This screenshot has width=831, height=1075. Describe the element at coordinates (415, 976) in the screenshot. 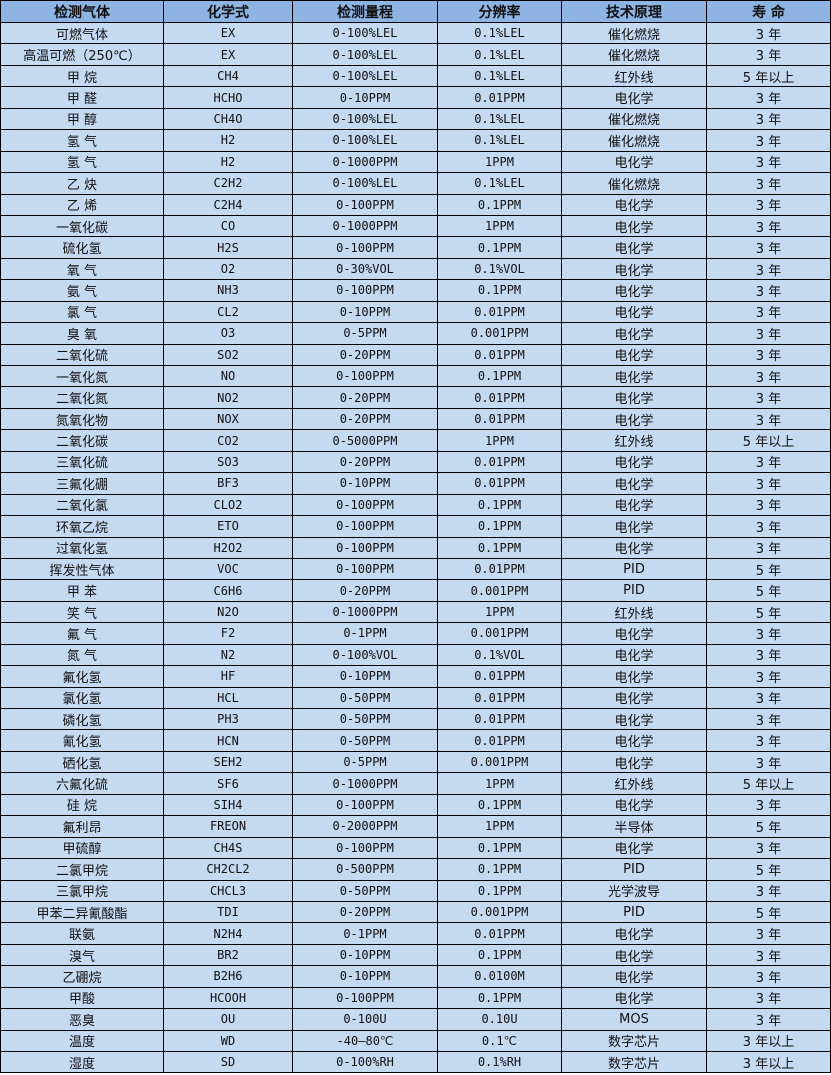

I see `table-row: 乙硼烷 B2H6 0-10PPM 0.0100M 电化学 3 年` at that location.